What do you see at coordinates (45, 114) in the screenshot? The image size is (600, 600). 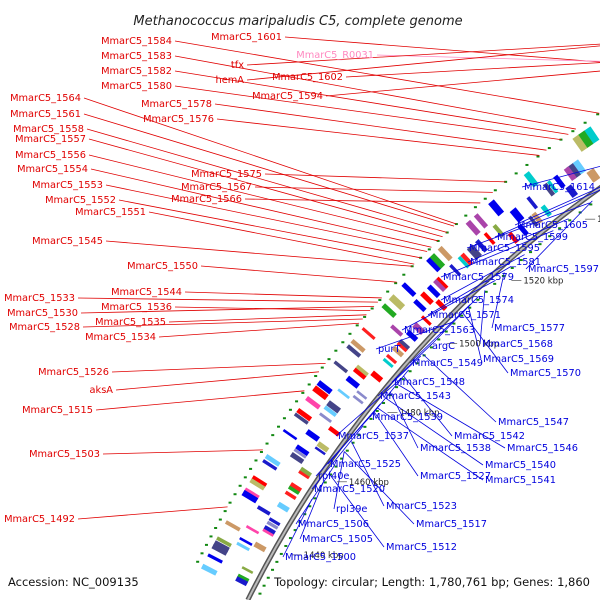 I see `gene-label: MmarC5_1561` at bounding box center [45, 114].